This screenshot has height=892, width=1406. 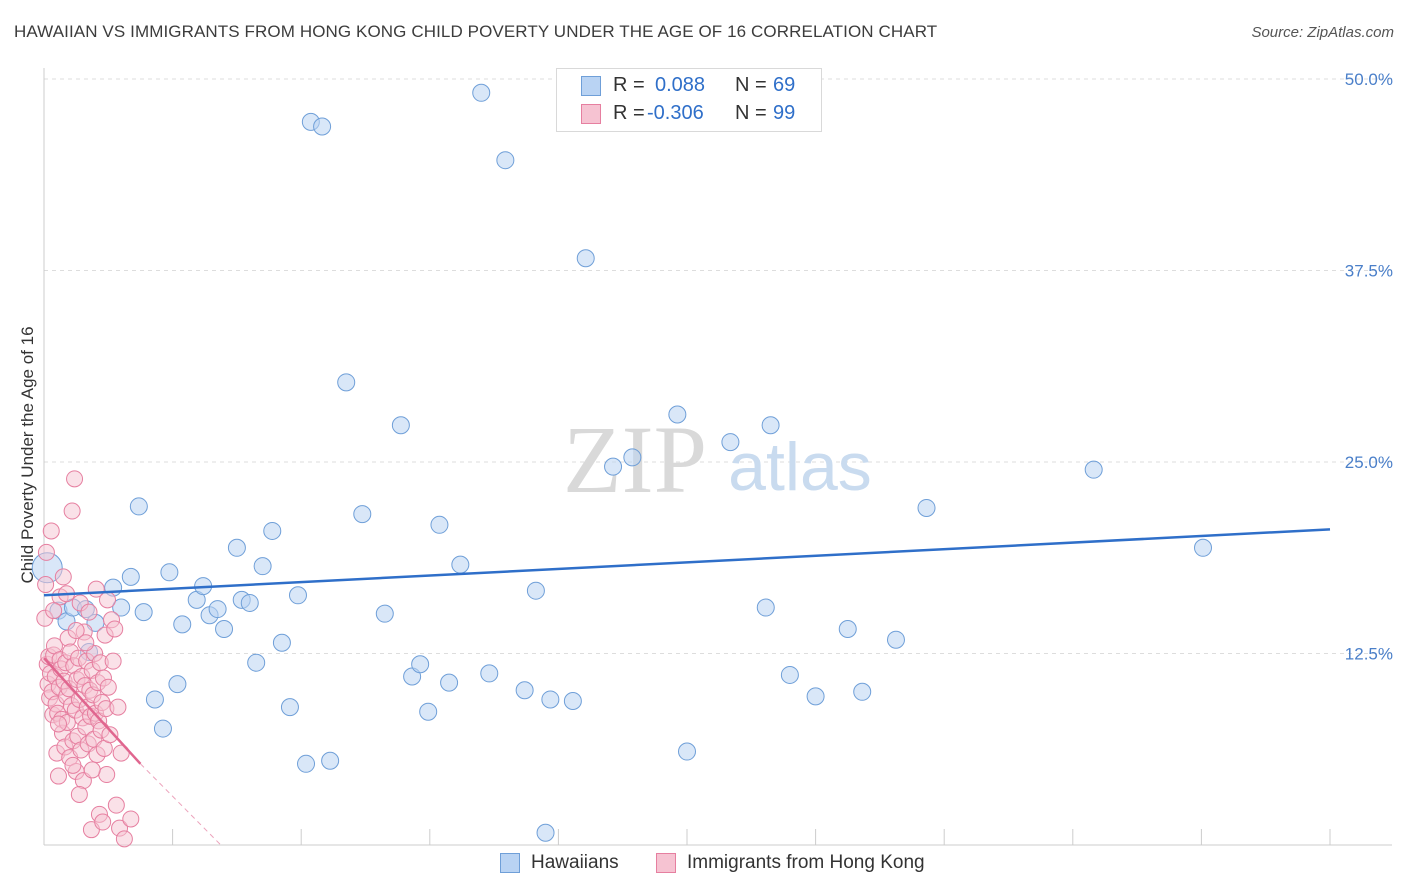 I want to click on y-tick-label: 25.0%, so click(x=1369, y=462).